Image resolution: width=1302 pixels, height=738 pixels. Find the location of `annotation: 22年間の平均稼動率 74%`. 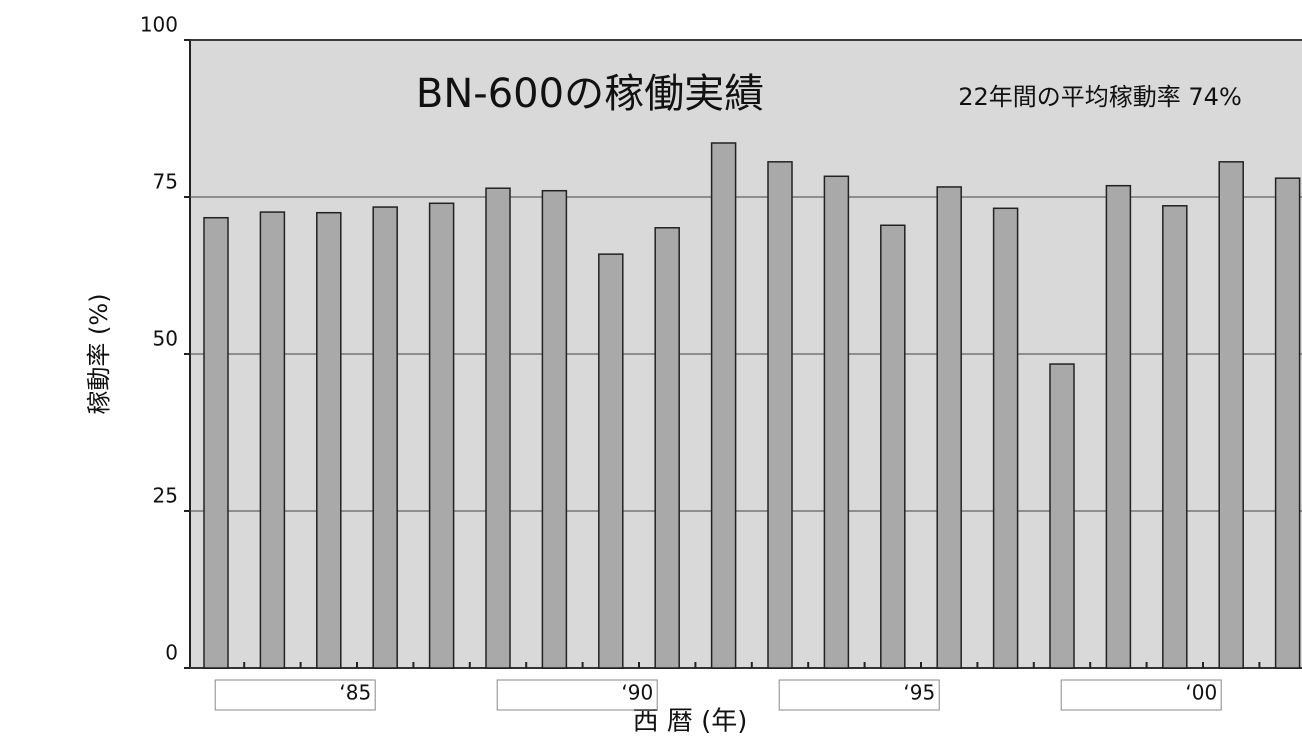

annotation: 22年間の平均稼動率 74% is located at coordinates (1100, 97).